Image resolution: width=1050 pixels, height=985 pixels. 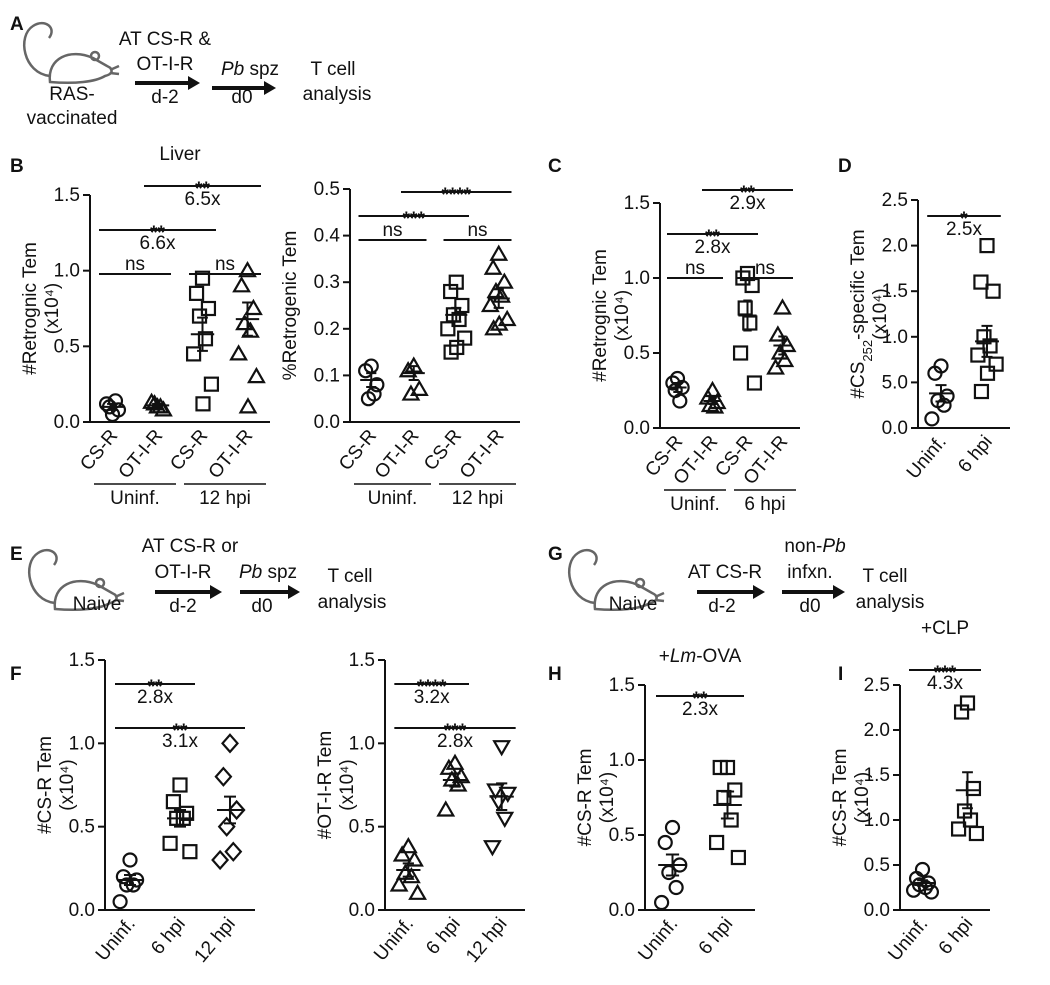 What do you see at coordinates (555, 554) in the screenshot?
I see `panel-letter: G` at bounding box center [555, 554].